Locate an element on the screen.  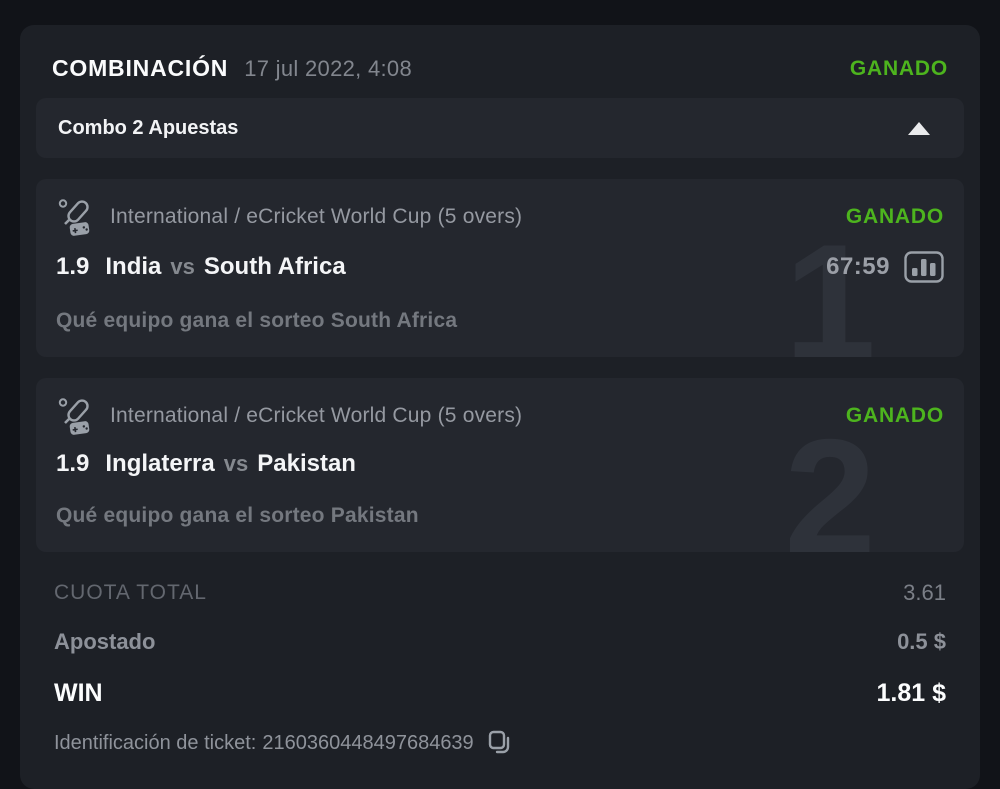
stake-value: 0.5 $ is located at coordinates (921, 641).